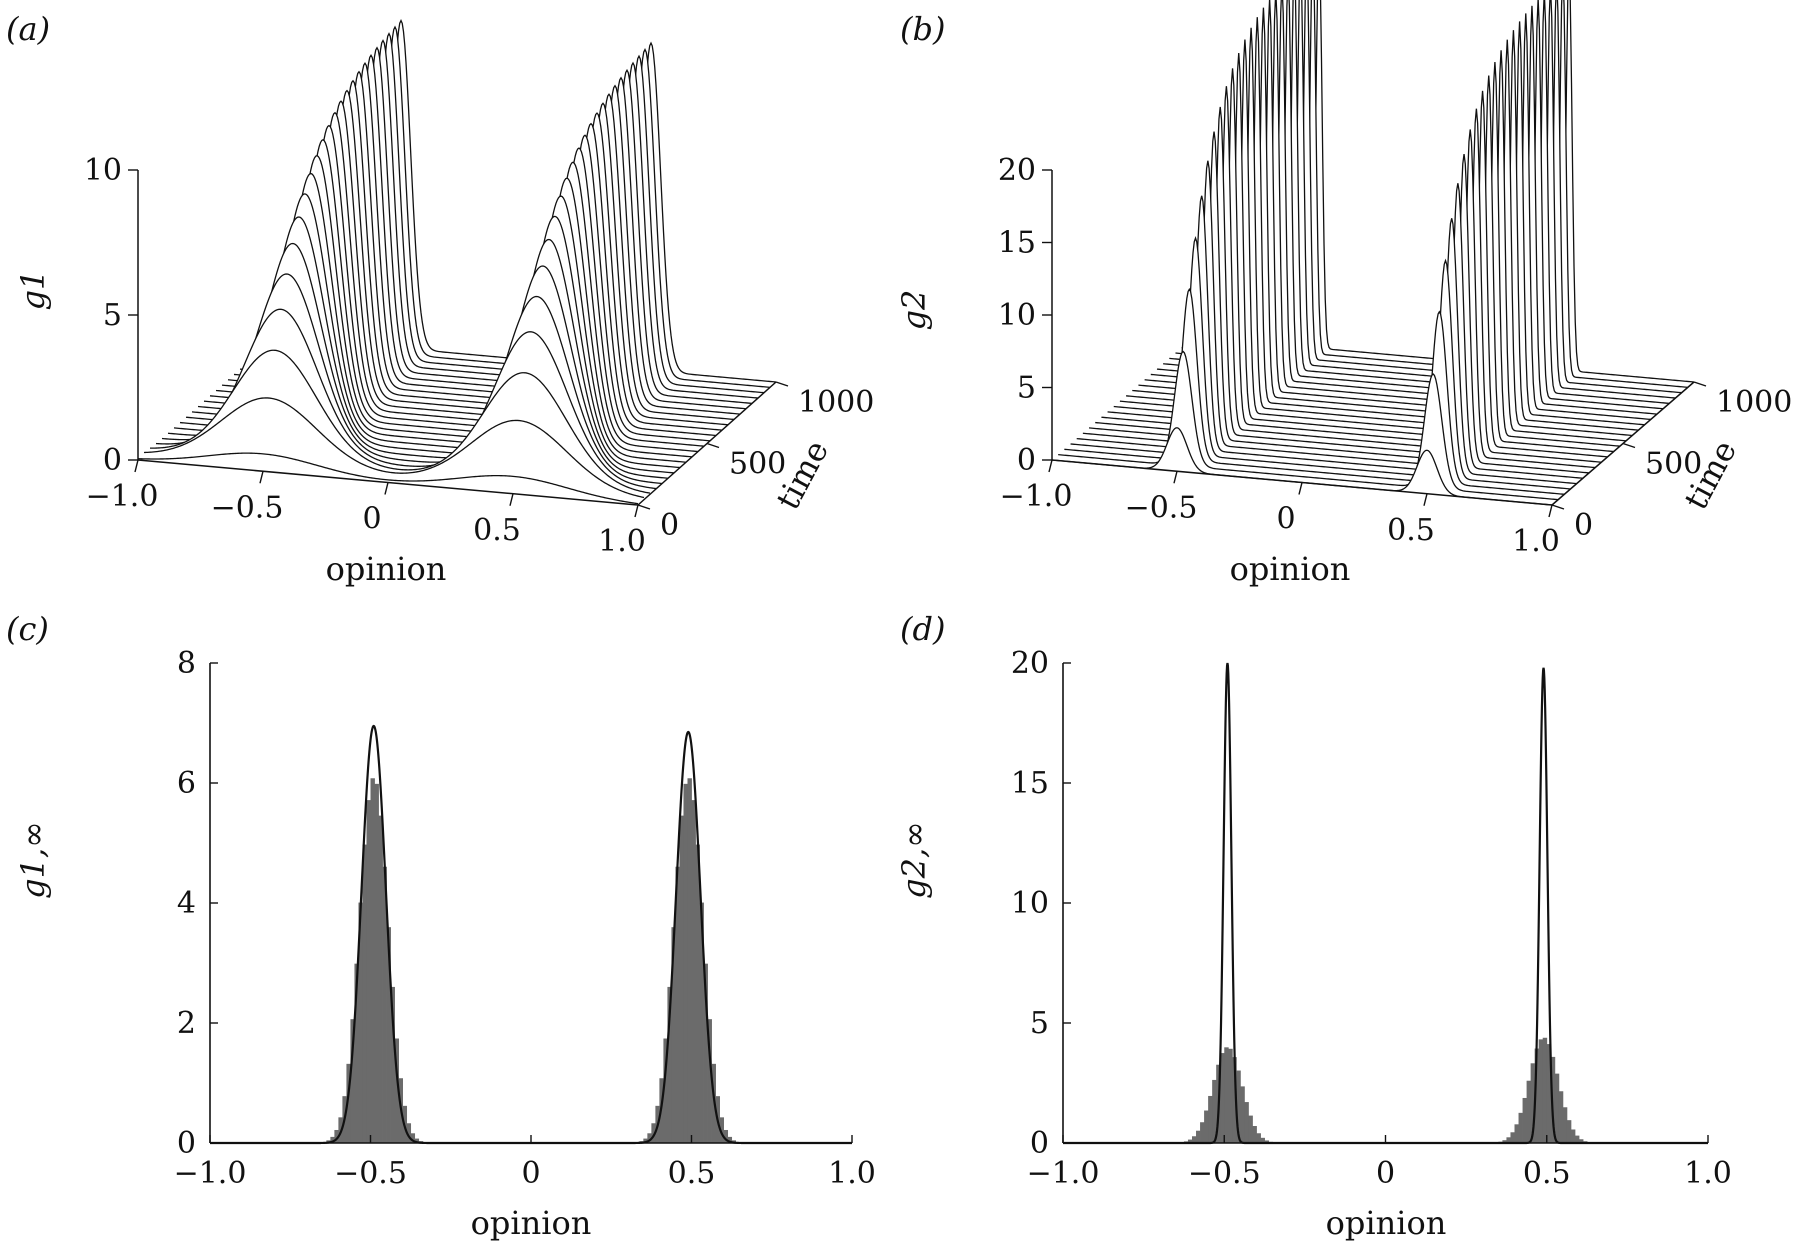 The width and height of the screenshot is (1800, 1244). Describe the element at coordinates (28, 29) in the screenshot. I see `panel-label-a: (a)` at that location.